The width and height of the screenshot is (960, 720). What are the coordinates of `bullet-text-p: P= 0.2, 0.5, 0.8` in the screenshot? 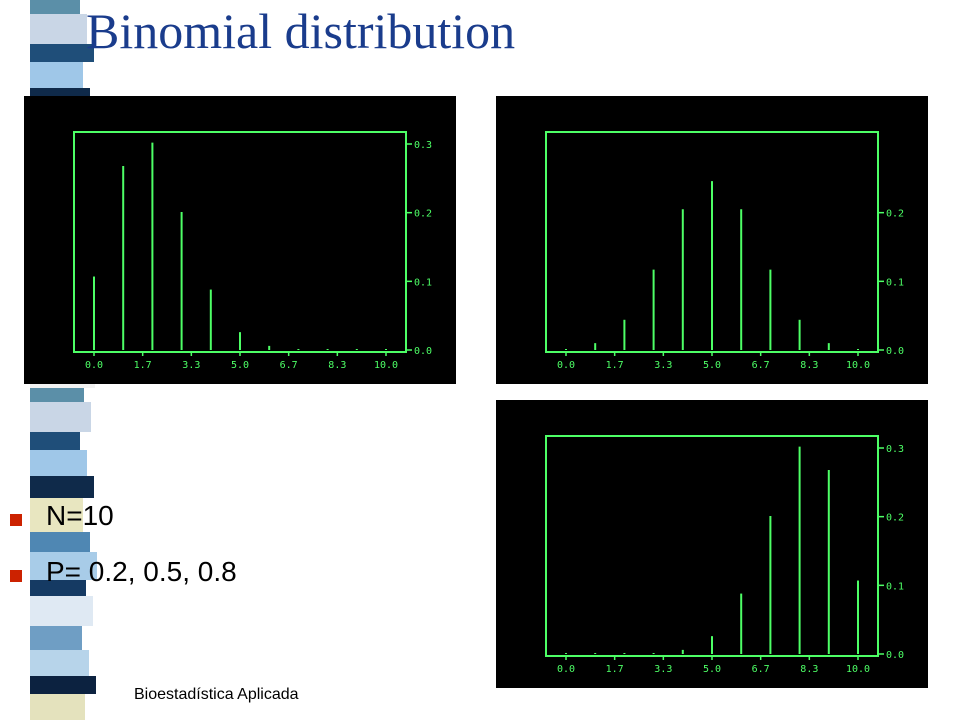 It's located at (141, 571).